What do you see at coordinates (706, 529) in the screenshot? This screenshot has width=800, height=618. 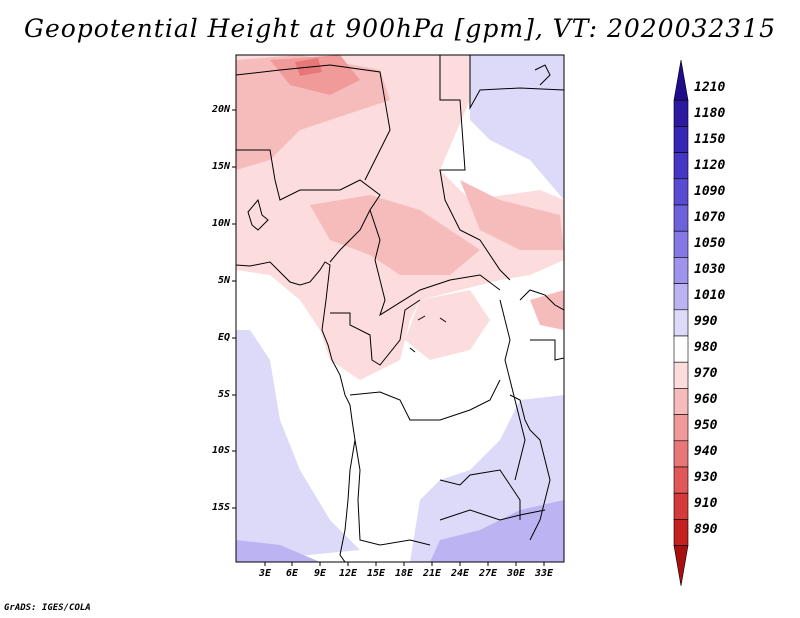 I see `colorbar-label-890: 890` at bounding box center [706, 529].